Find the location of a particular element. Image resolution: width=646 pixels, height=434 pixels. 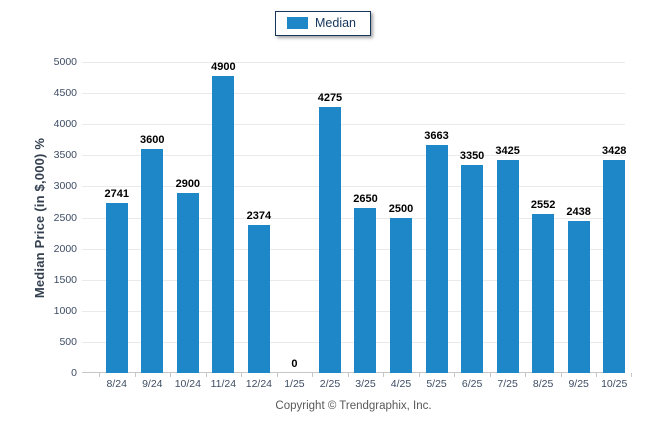

y-tick-label: 2000 is located at coordinates (65, 248).